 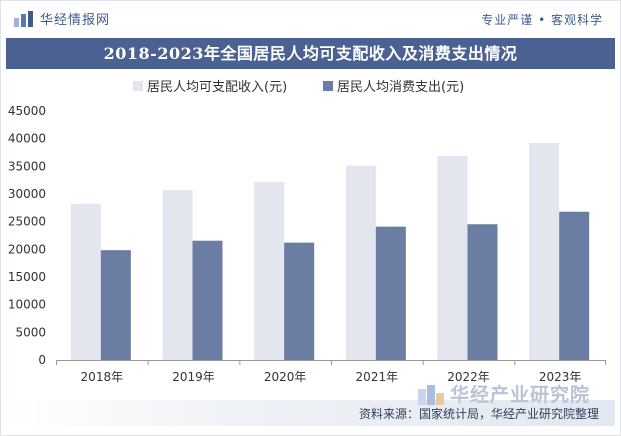 I want to click on legend-label: 居民人均消费支出(元), so click(x=400, y=87).